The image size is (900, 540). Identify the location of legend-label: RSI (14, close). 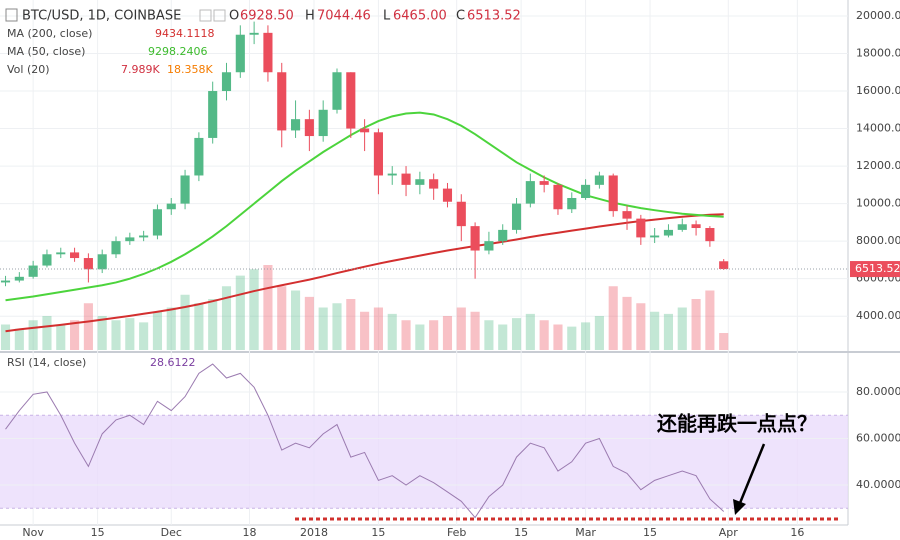
(46, 362).